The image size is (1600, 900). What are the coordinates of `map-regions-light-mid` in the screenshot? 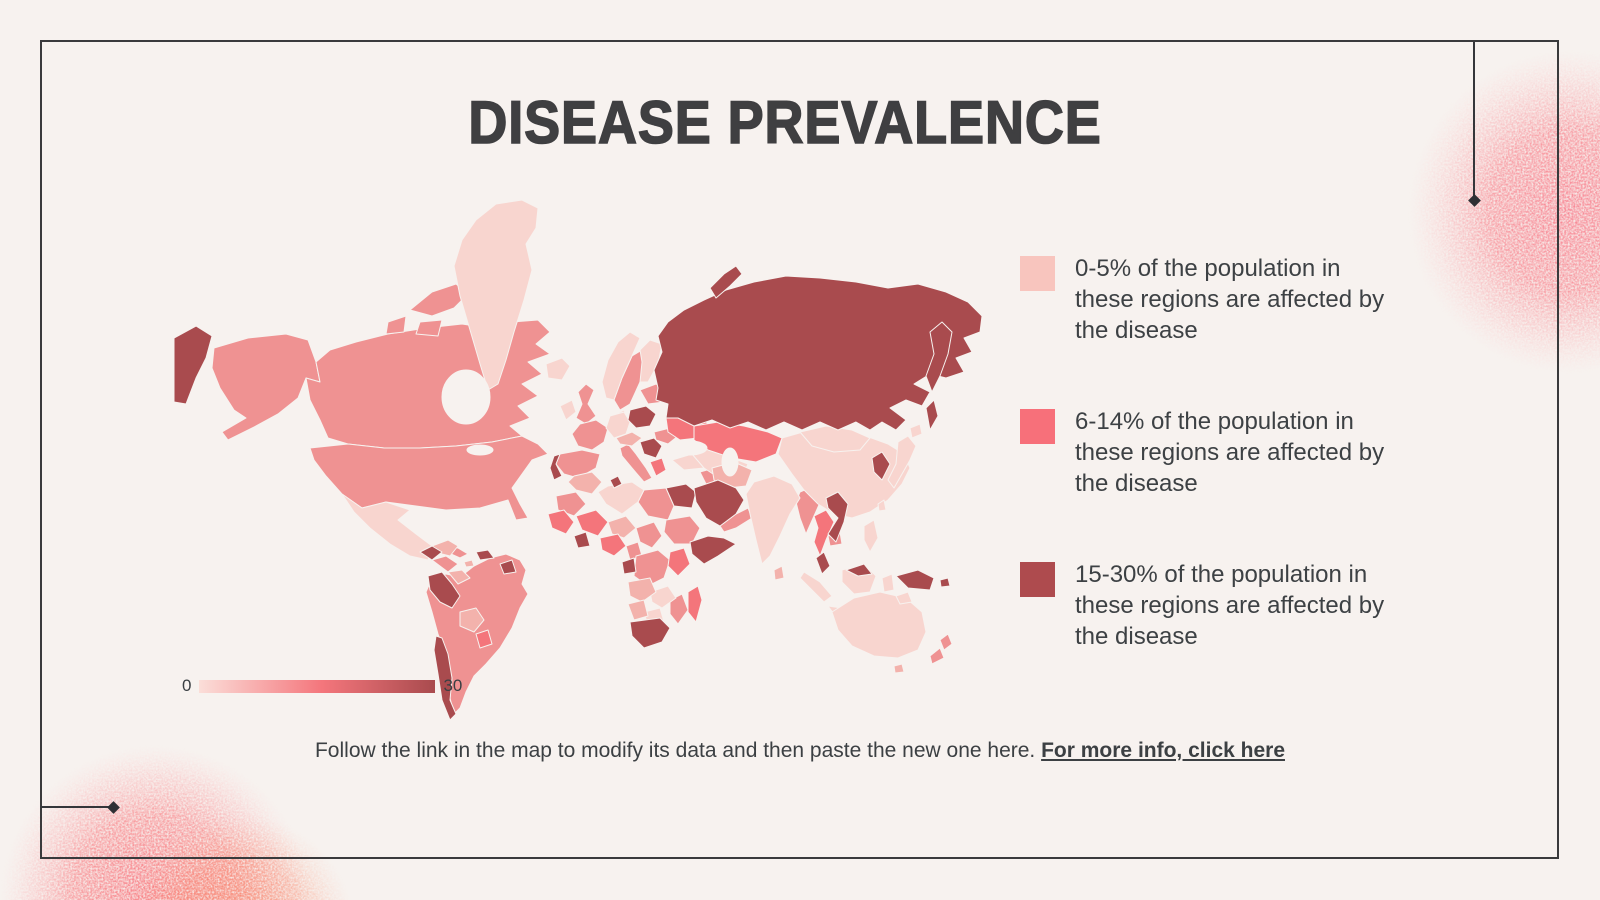 It's located at (668, 552).